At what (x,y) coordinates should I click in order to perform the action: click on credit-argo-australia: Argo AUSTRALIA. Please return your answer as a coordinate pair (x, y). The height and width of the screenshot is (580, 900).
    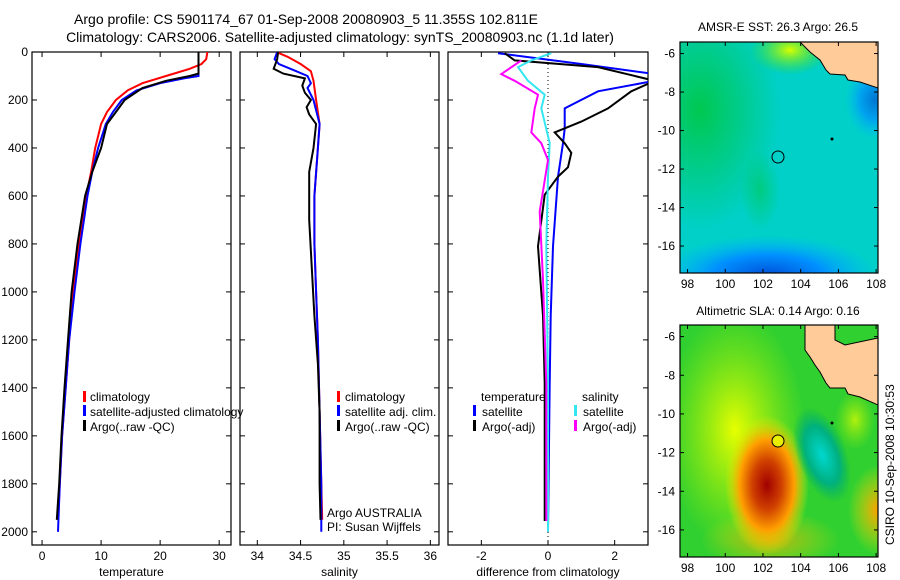
    Looking at the image, I should click on (374, 513).